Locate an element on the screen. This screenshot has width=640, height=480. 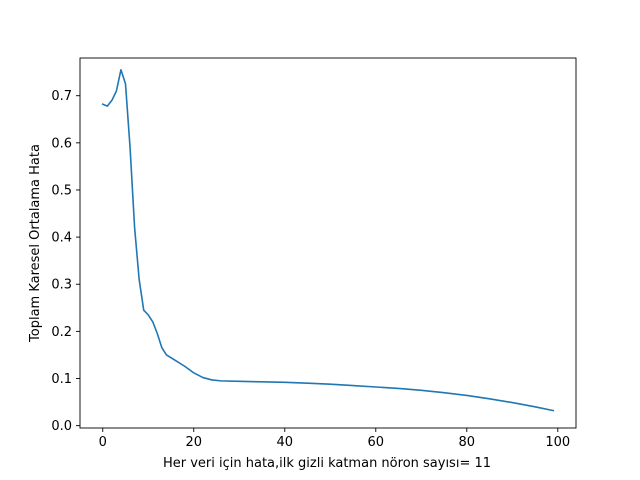
x-tick-label: 80 is located at coordinates (467, 442).